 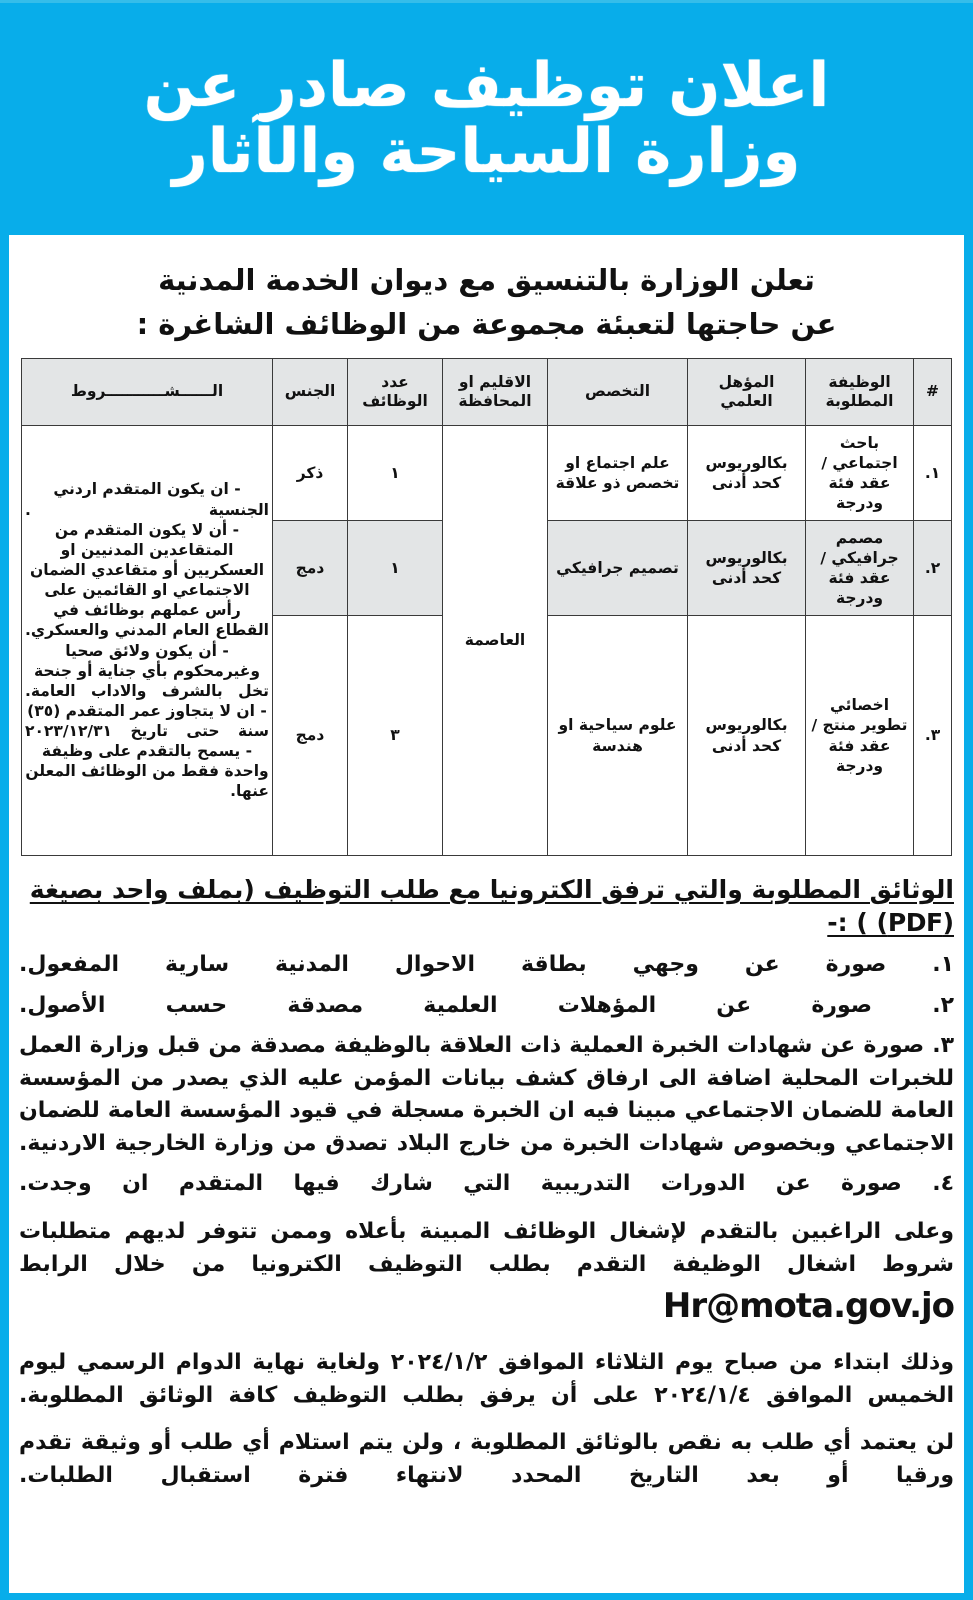 What do you see at coordinates (808, 1305) in the screenshot?
I see `hr-email-link: Hr@mota.gov.jo` at bounding box center [808, 1305].